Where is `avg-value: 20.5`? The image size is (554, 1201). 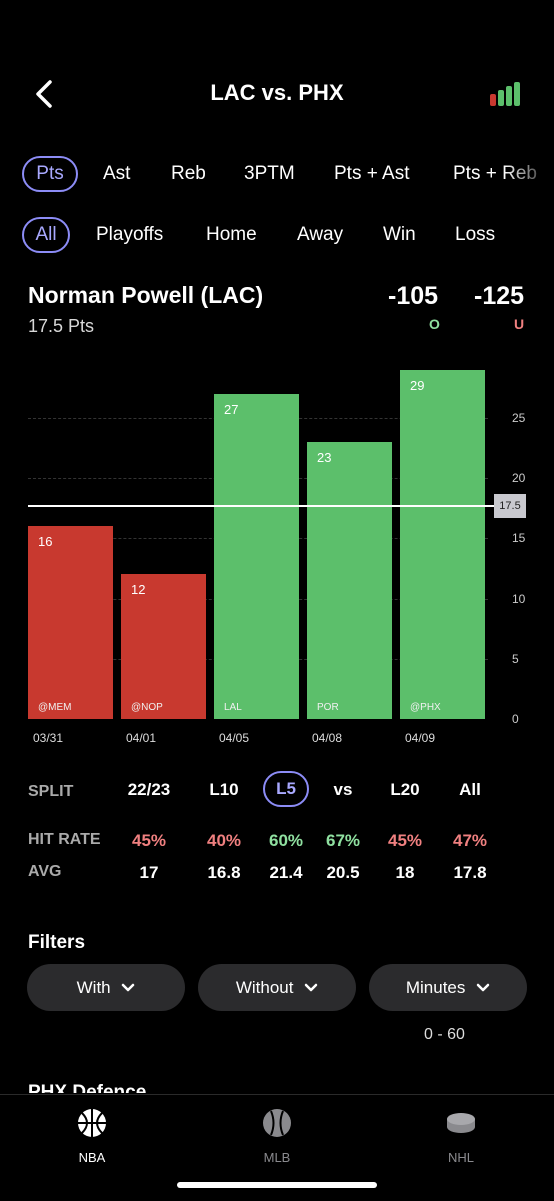
avg-value: 20.5 is located at coordinates (343, 872).